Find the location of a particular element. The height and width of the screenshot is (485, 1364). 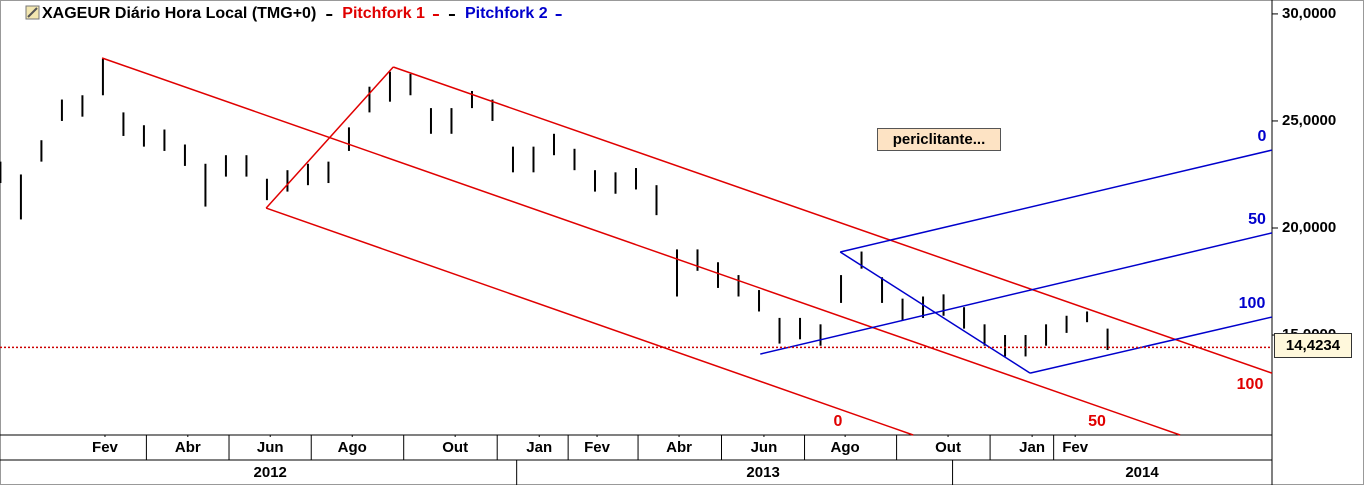

chart-title: XAGEUR Diário Hora Local (TMG+0) is located at coordinates (179, 13).